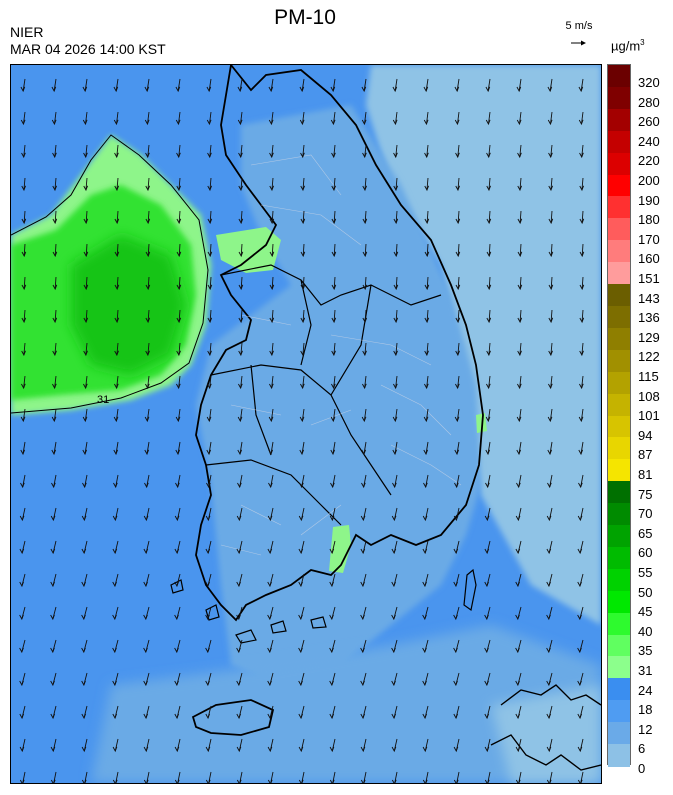 Image resolution: width=673 pixels, height=795 pixels. Describe the element at coordinates (645, 710) in the screenshot. I see `colorbar-tick-label: 18` at that location.